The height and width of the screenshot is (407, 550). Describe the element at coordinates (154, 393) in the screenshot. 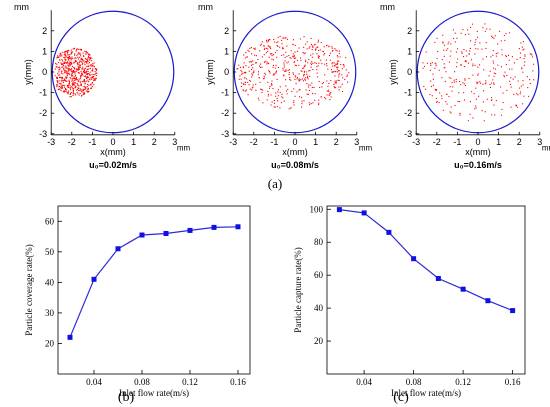

I see `x-axis-label: Inlet flow rate(m/s)` at that location.